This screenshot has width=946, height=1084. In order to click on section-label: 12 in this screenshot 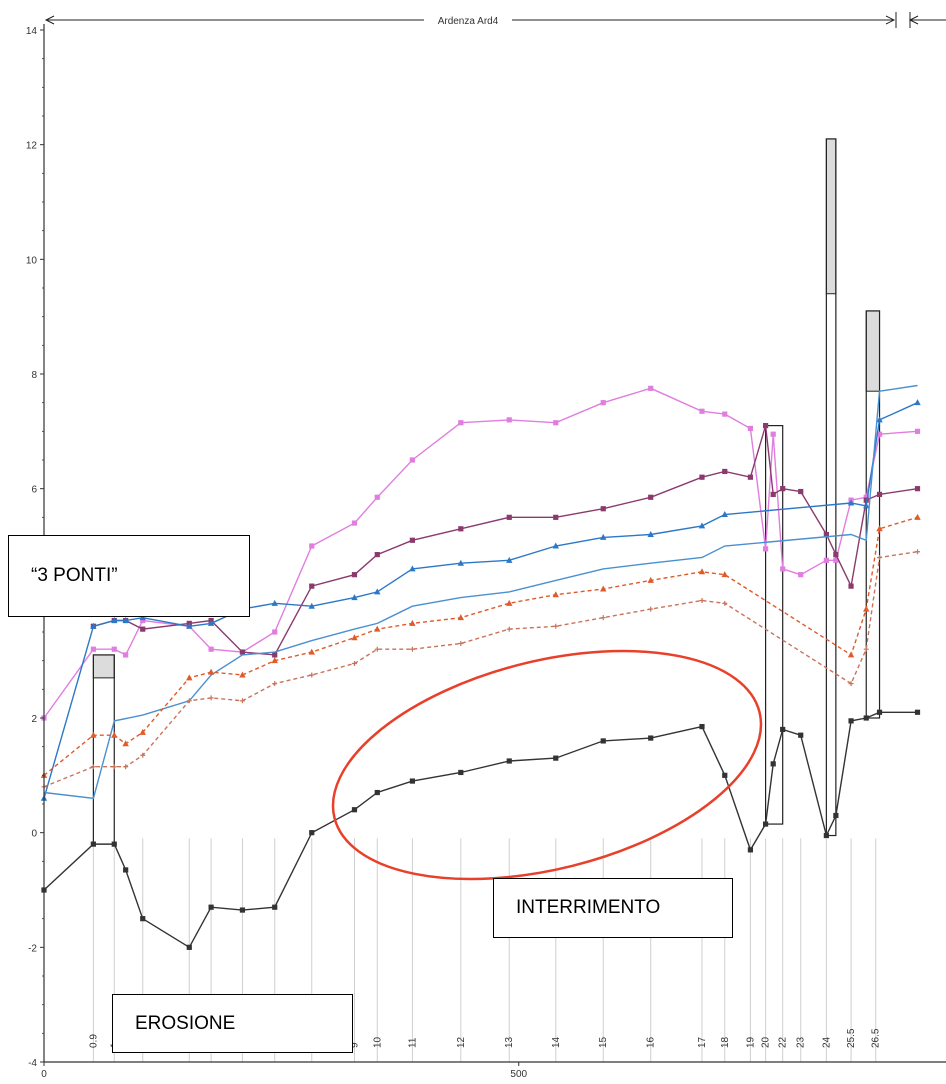, I will do `click(461, 1042)`.